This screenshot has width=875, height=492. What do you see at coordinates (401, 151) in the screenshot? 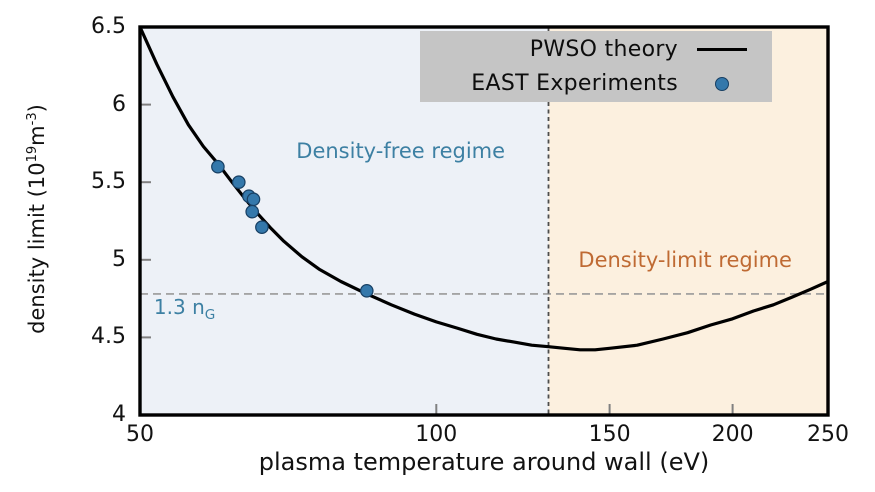
I see `annotation-density-free-regime: Density-free regime` at bounding box center [401, 151].